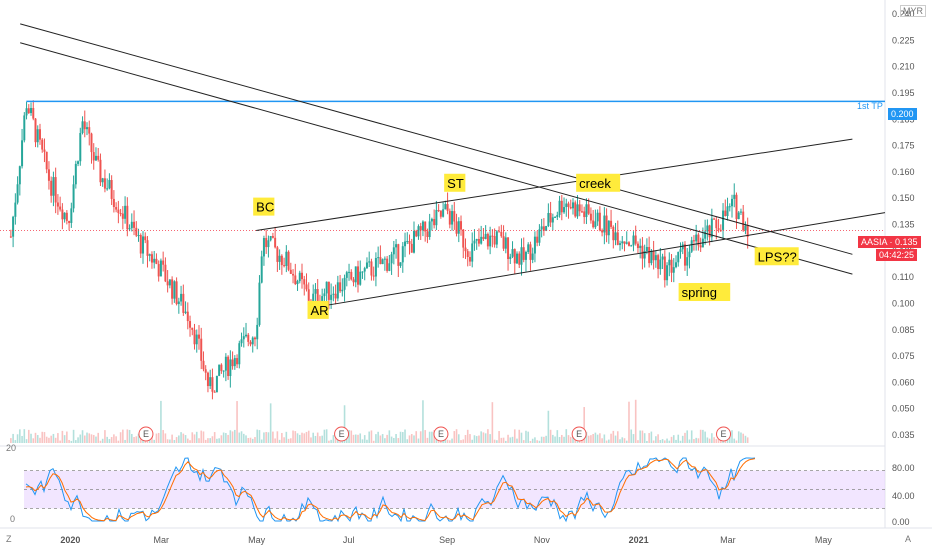 This screenshot has height=550, width=932. I want to click on auto-scale-icon: A, so click(908, 539).